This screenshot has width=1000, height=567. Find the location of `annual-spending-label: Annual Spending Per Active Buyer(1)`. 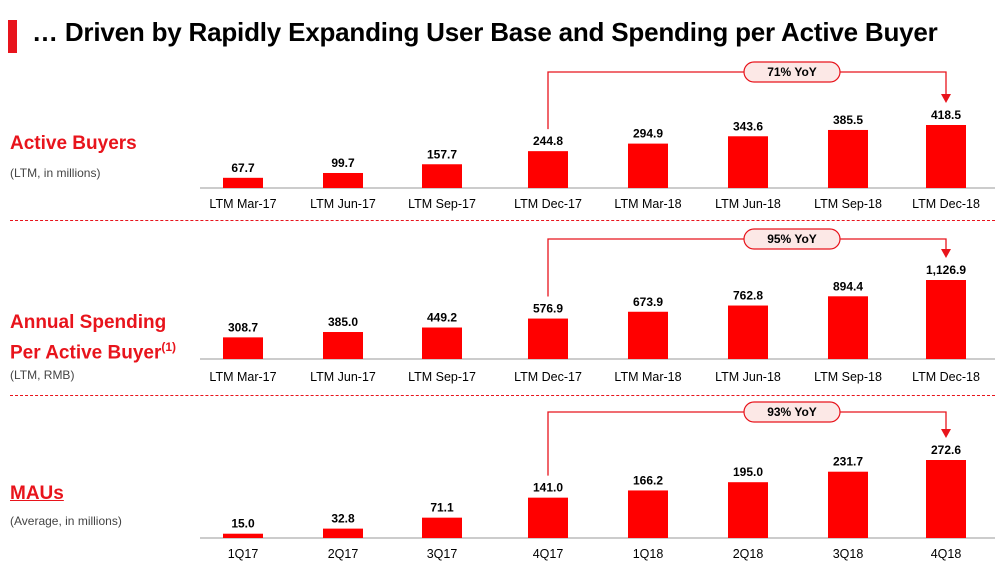

annual-spending-label: Annual Spending Per Active Buyer(1) is located at coordinates (93, 338).